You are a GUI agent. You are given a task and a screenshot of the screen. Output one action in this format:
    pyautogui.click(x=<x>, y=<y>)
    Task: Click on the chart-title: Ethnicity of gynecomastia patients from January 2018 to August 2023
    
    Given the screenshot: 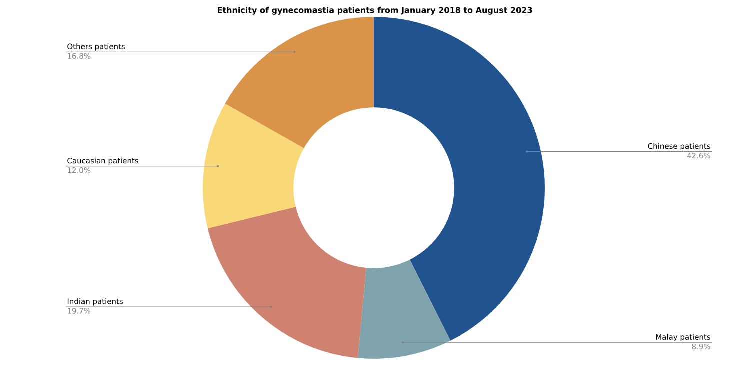 What is the action you would take?
    pyautogui.click(x=375, y=11)
    